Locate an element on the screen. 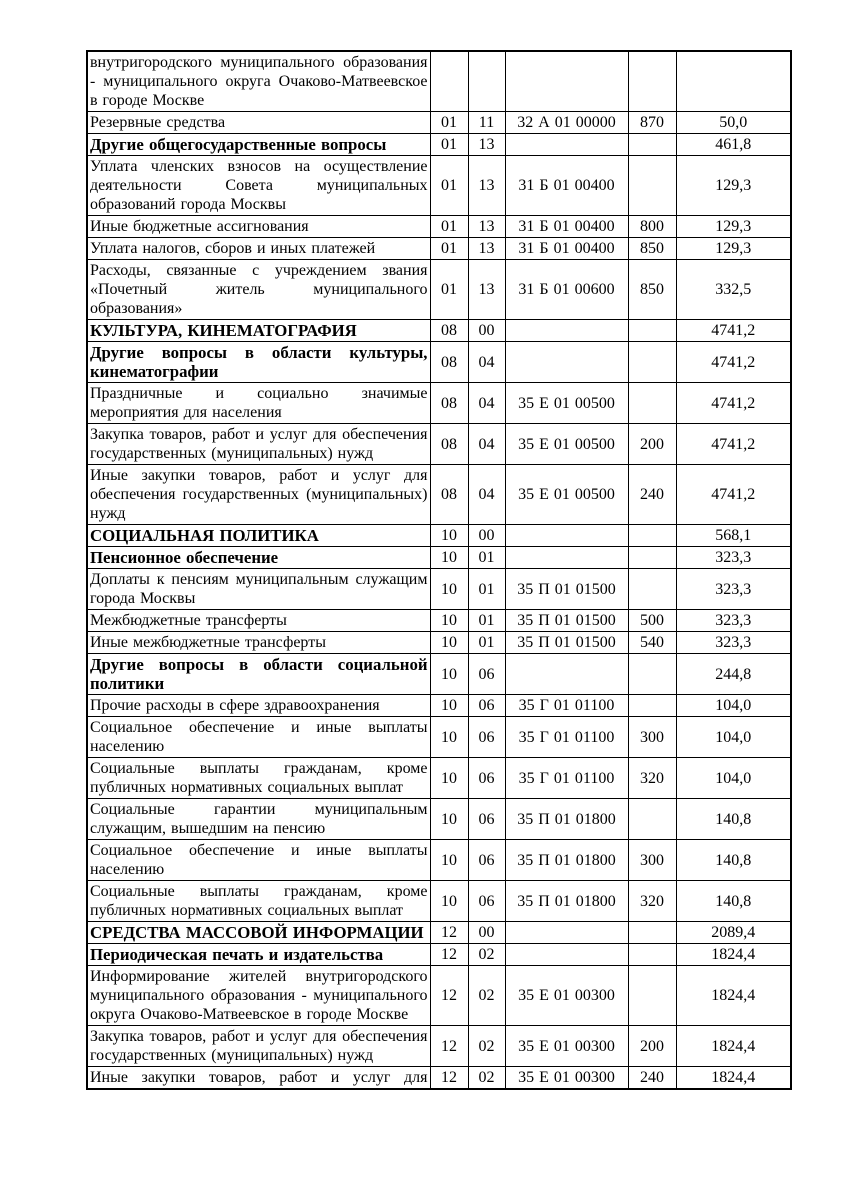 This screenshot has height=1200, width=848. cell-csr: 35 П 01 01500 is located at coordinates (566, 620).